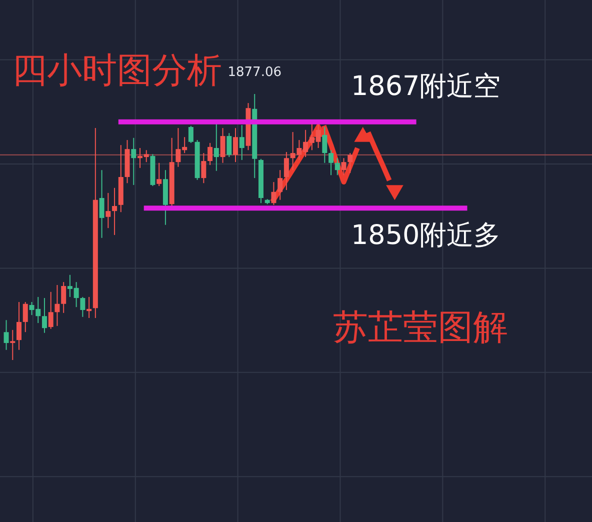  I want to click on annotation: 苏芷莹图解, so click(420, 328).